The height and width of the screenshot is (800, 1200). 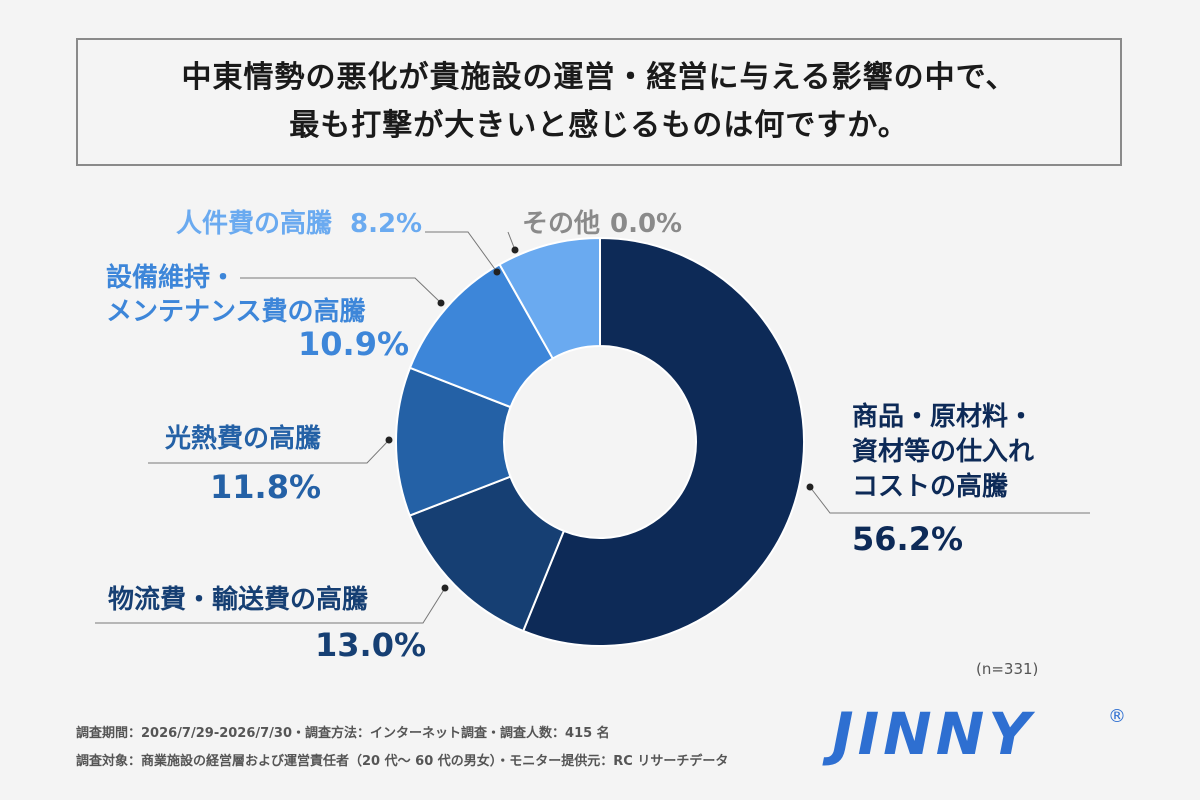 I want to click on chart-title-line-2: 最も打撃が大きいと感じるものは何ですか。, so click(x=599, y=125).